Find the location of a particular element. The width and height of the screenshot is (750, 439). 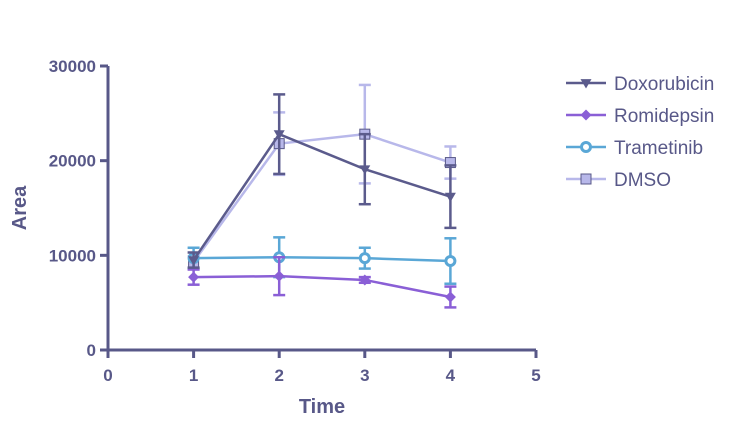

legend-label: Romidepsin is located at coordinates (664, 116).